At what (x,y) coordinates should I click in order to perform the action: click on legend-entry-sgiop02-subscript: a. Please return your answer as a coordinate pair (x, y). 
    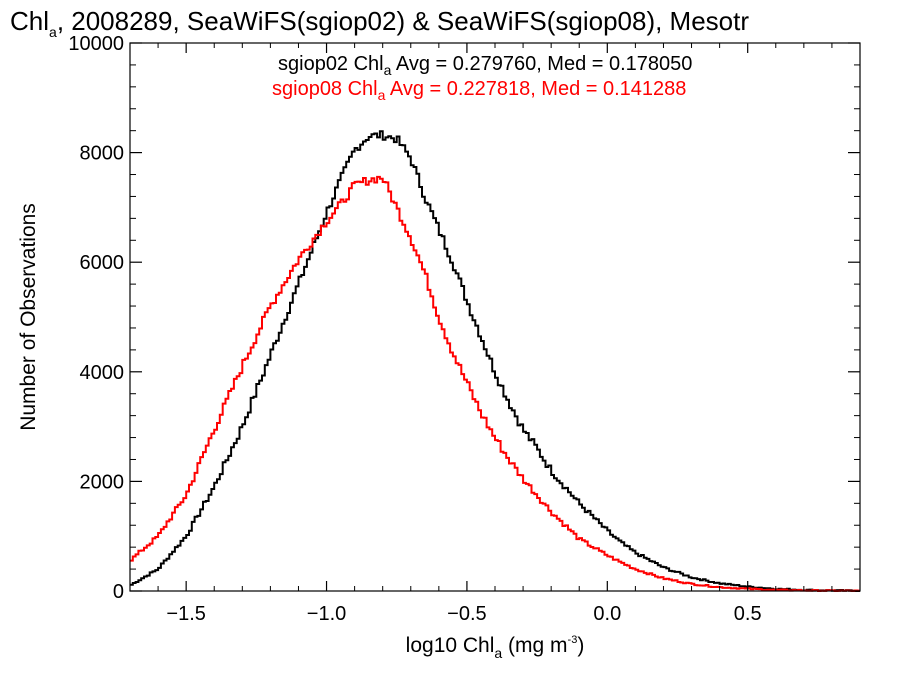
    Looking at the image, I should click on (388, 70).